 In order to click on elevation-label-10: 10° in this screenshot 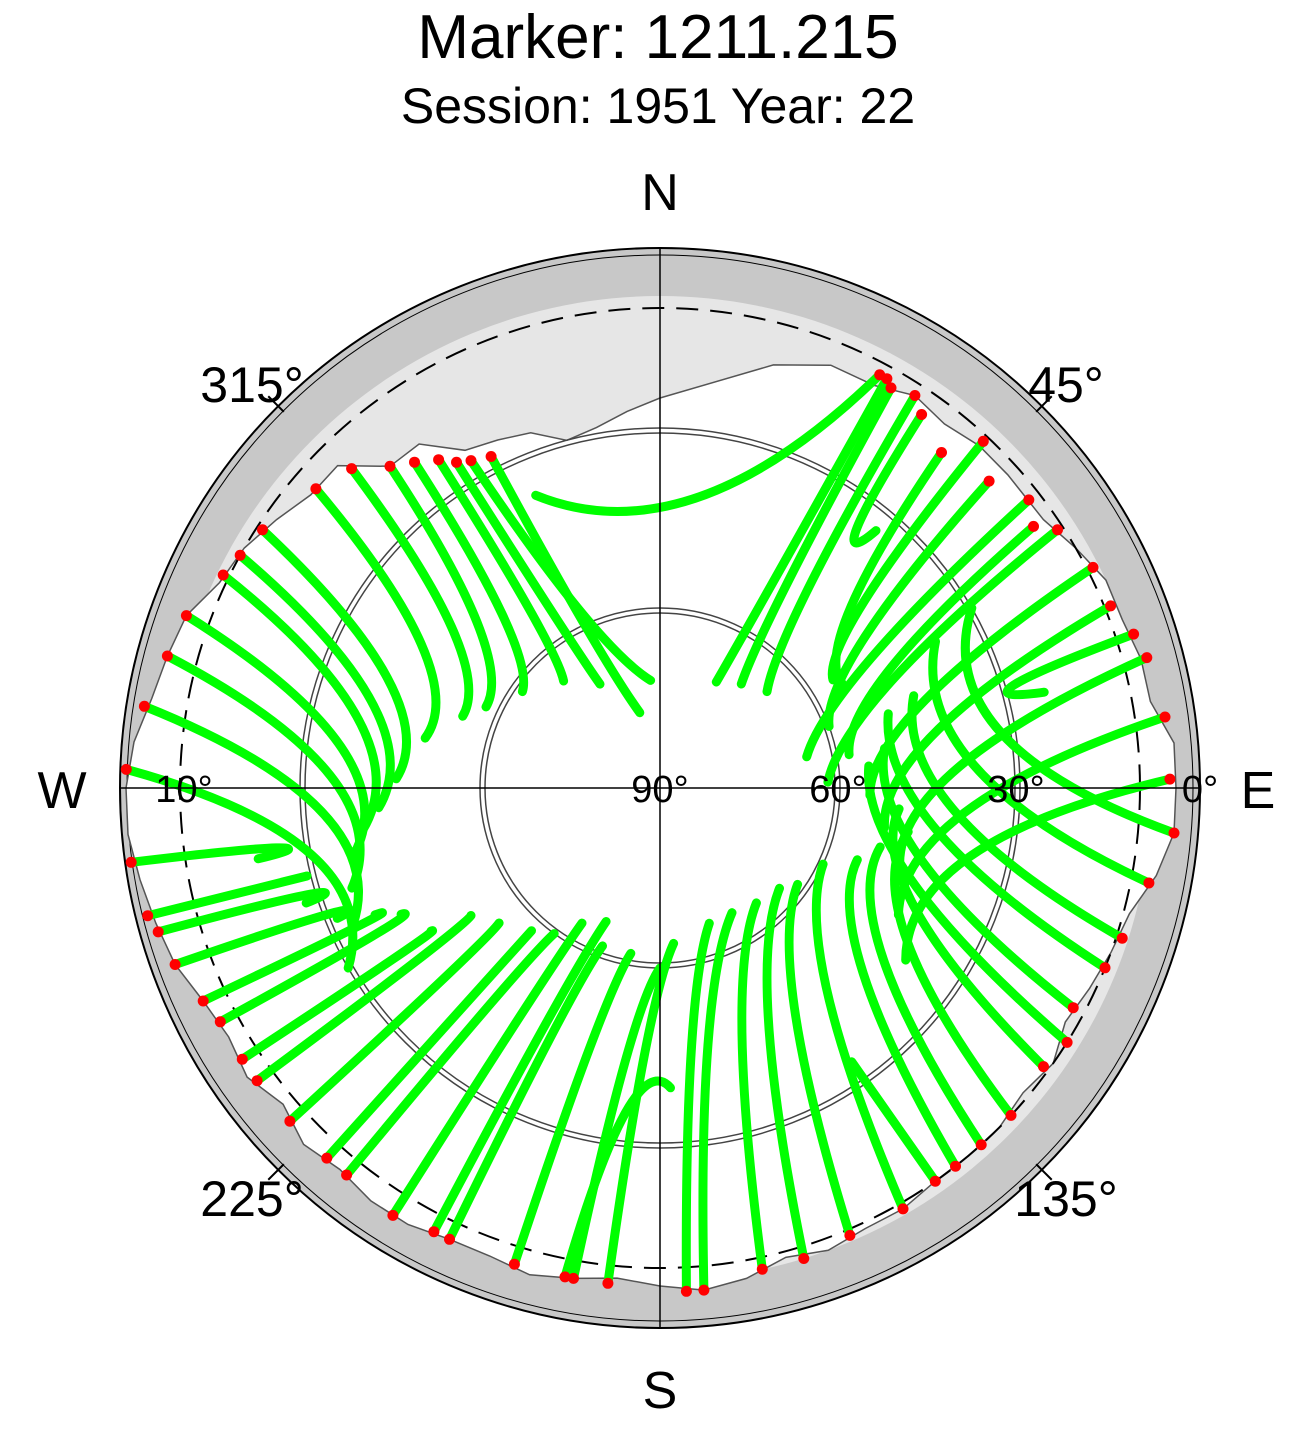, I will do `click(183, 790)`.